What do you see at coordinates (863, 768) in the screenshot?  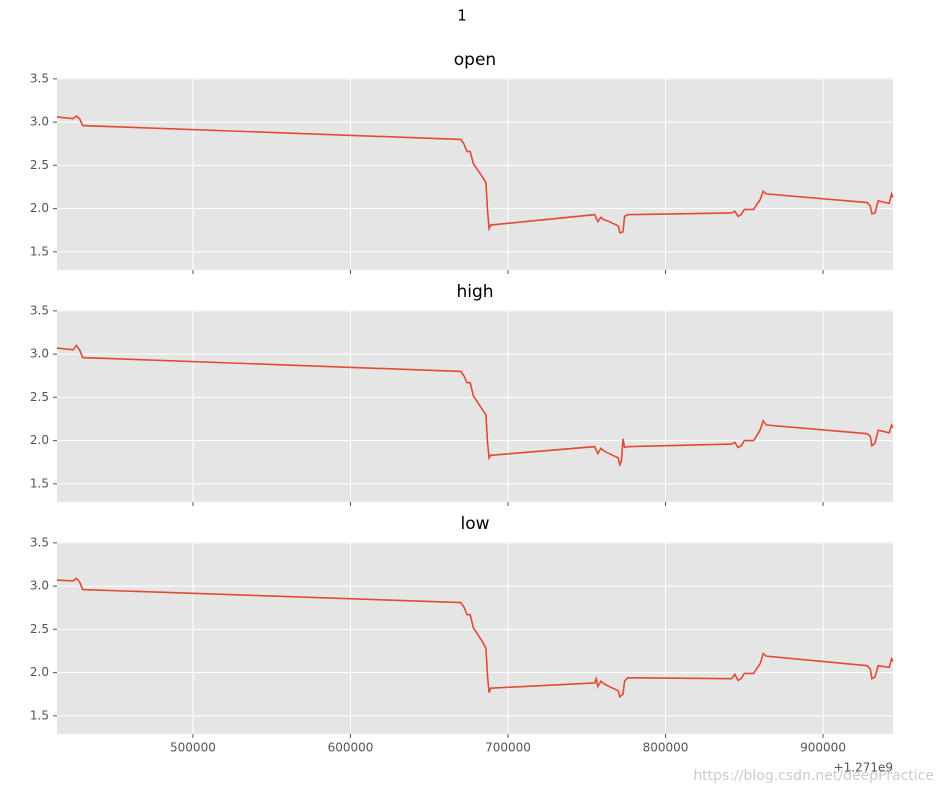 I see `x-offset-label: +1.271e9` at bounding box center [863, 768].